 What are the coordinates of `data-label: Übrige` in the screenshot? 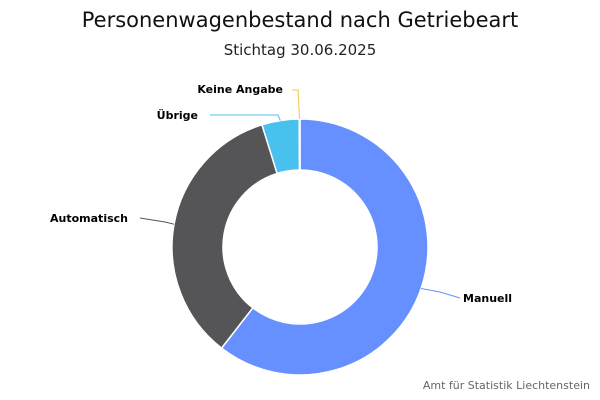 It's located at (177, 115).